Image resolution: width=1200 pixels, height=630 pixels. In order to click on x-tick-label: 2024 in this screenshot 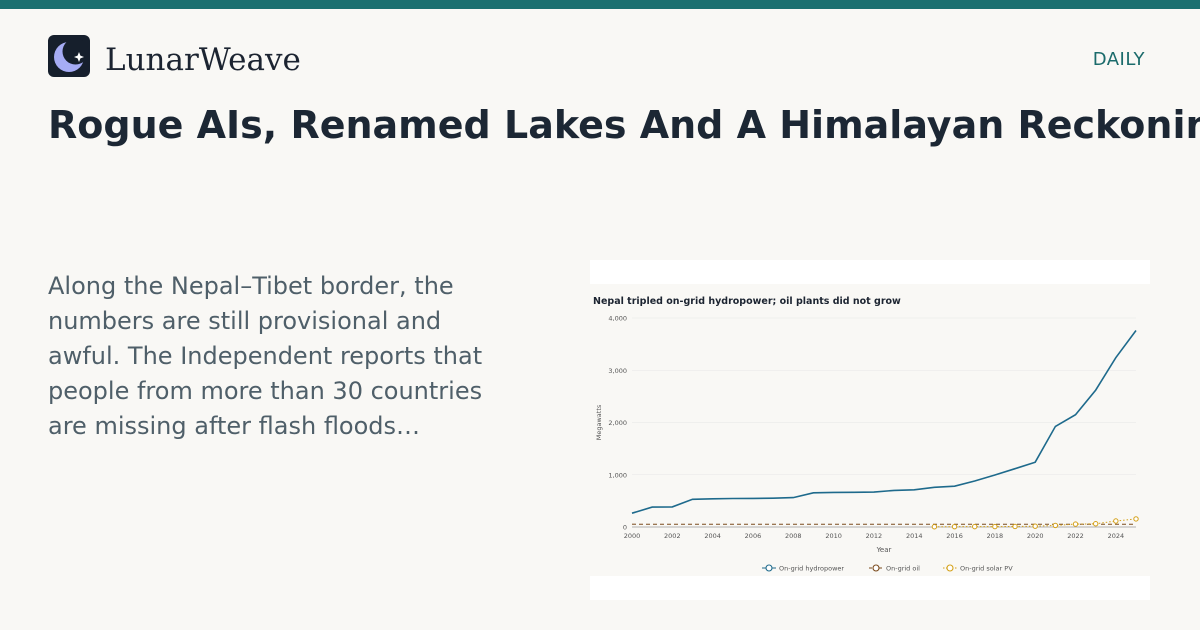, I will do `click(1116, 536)`.